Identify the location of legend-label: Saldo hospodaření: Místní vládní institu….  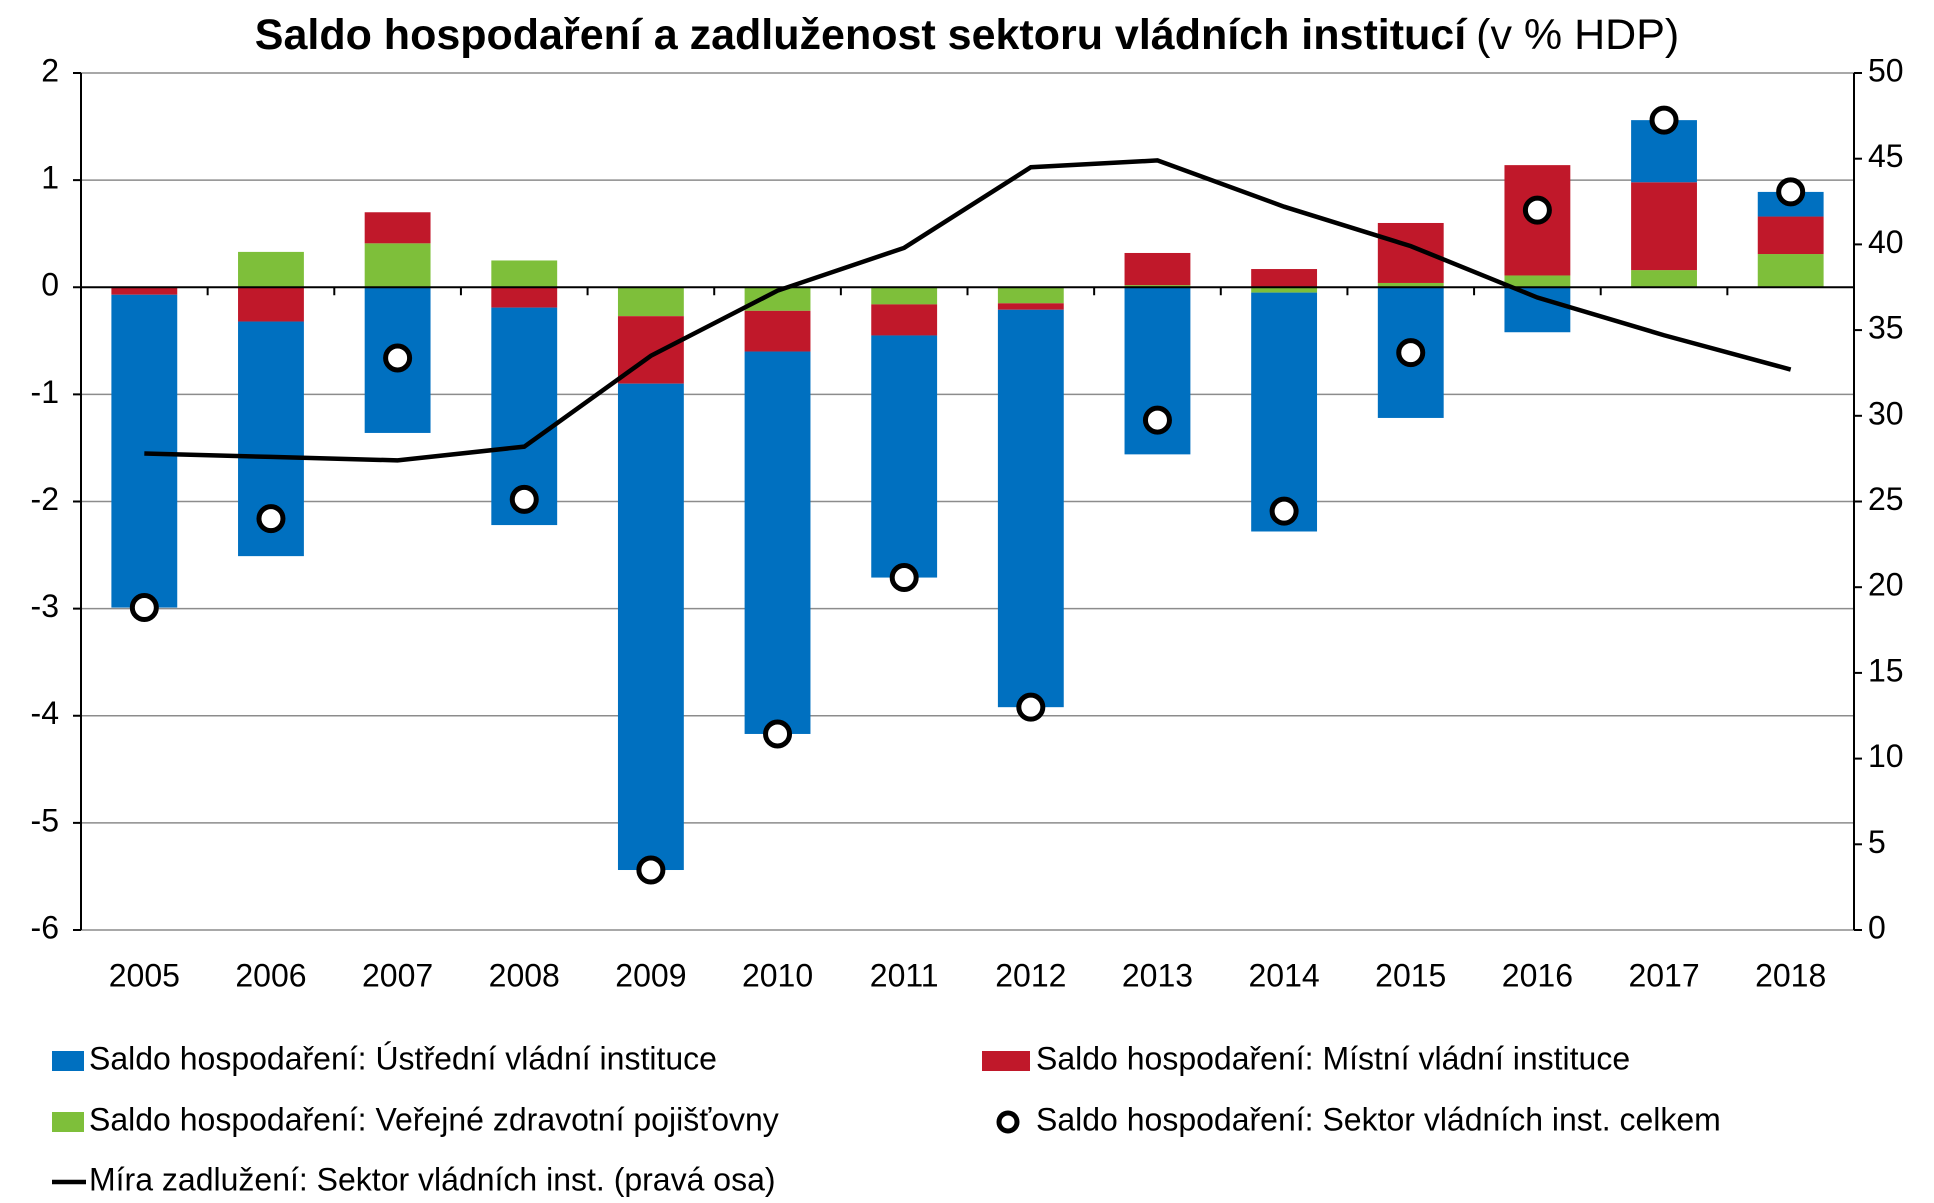
(1333, 1058).